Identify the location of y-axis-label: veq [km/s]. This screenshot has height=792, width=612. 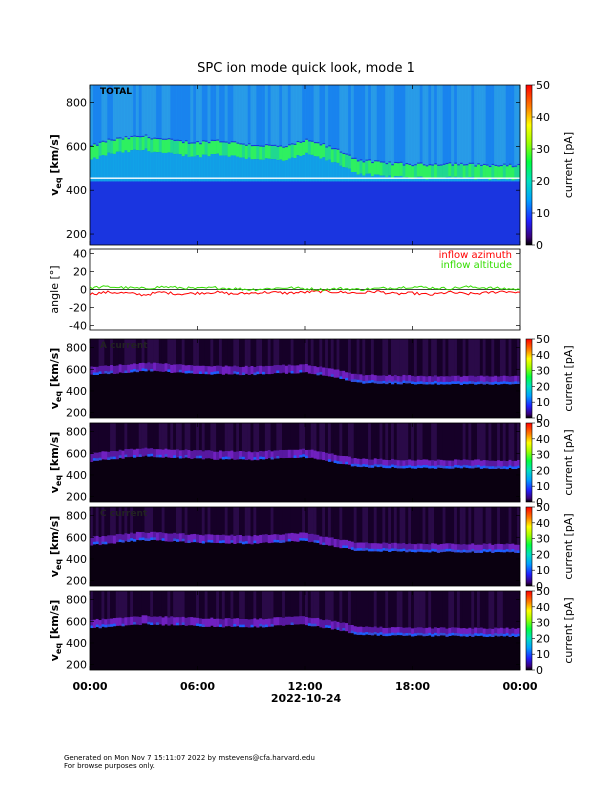
(55, 547).